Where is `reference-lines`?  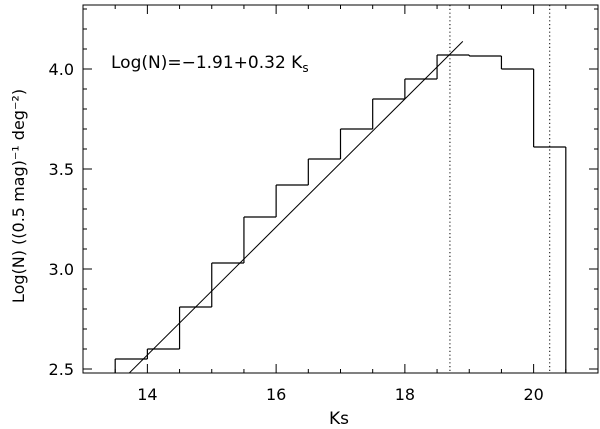 reference-lines is located at coordinates (500, 189).